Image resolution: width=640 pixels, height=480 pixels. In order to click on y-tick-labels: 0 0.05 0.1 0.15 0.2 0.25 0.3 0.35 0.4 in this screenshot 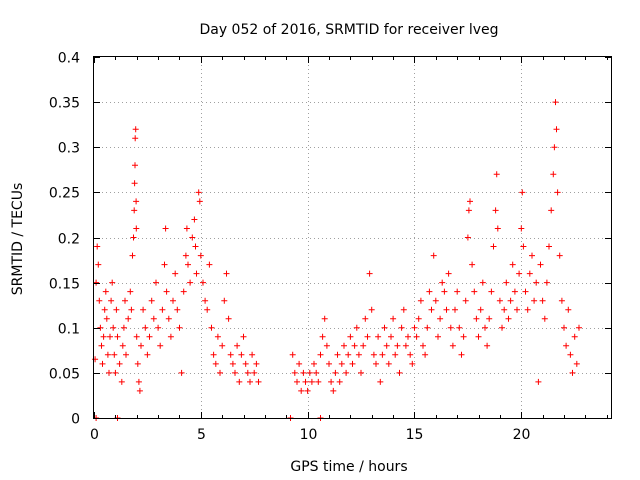, I will do `click(64, 239)`.